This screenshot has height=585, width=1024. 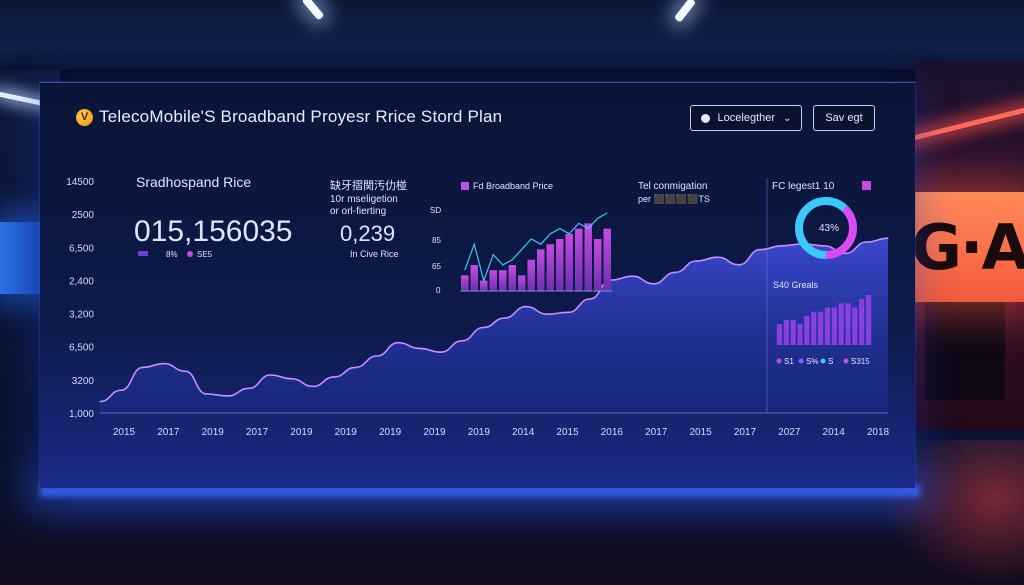 I want to click on brand-sign: G·A, so click(x=964, y=247).